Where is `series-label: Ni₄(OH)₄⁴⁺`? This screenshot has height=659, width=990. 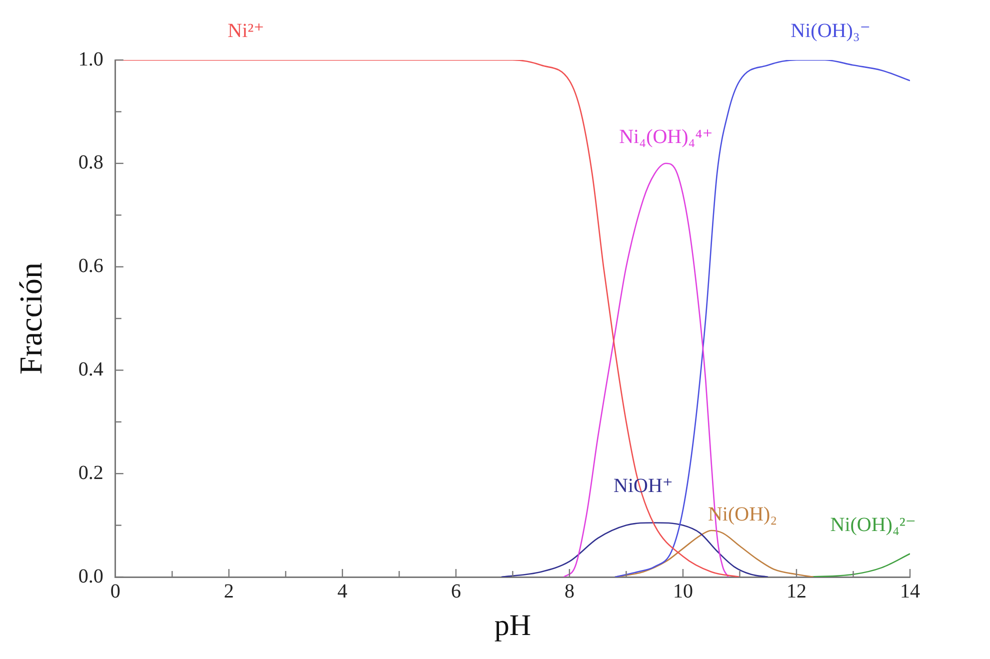 series-label: Ni₄(OH)₄⁴⁺ is located at coordinates (666, 137).